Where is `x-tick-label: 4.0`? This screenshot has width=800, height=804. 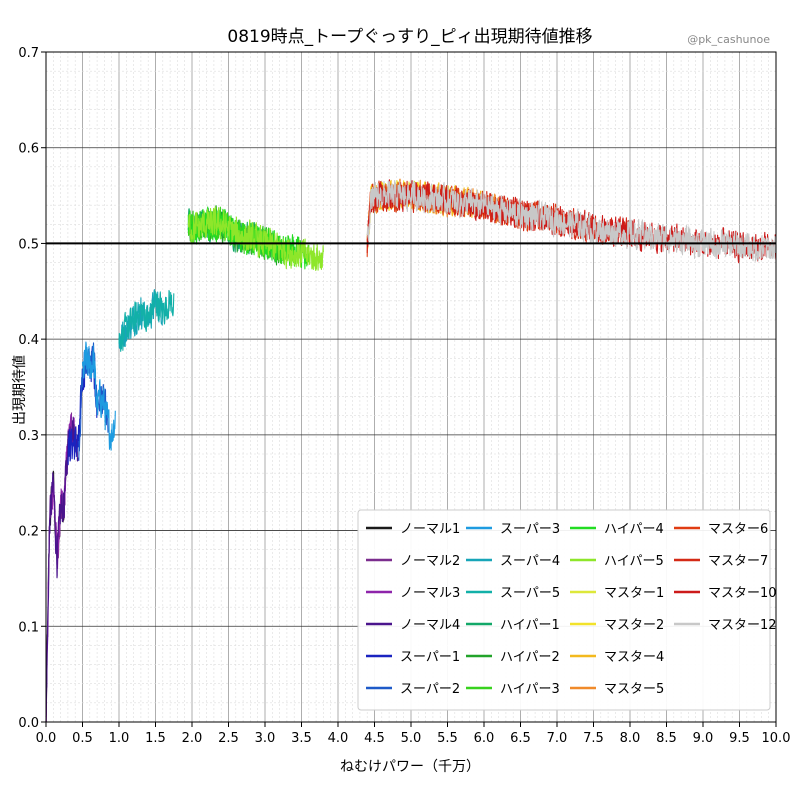 x-tick-label: 4.0 is located at coordinates (338, 738).